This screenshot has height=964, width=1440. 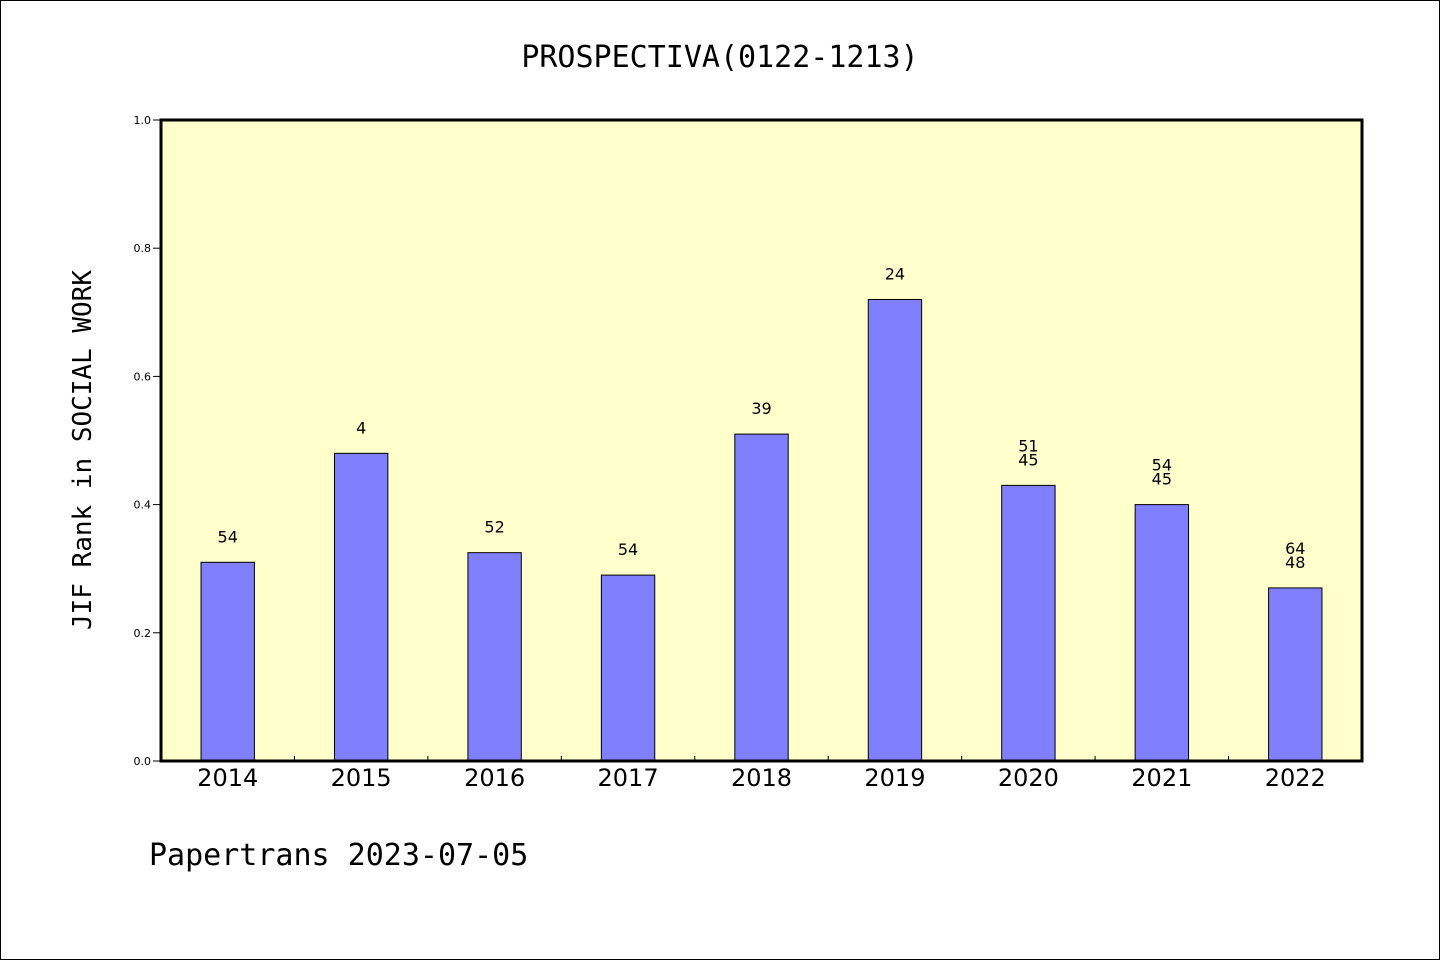 I want to click on data-label-2020-1: 51, so click(x=1028, y=445).